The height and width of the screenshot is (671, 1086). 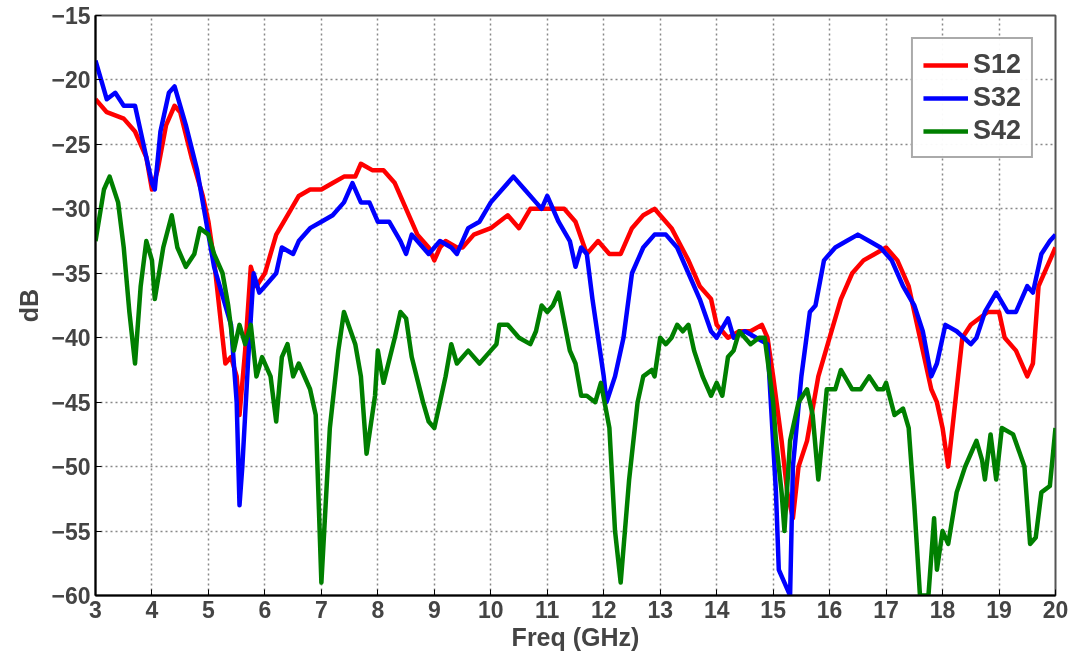 I want to click on legend-label: S12, so click(x=996, y=64).